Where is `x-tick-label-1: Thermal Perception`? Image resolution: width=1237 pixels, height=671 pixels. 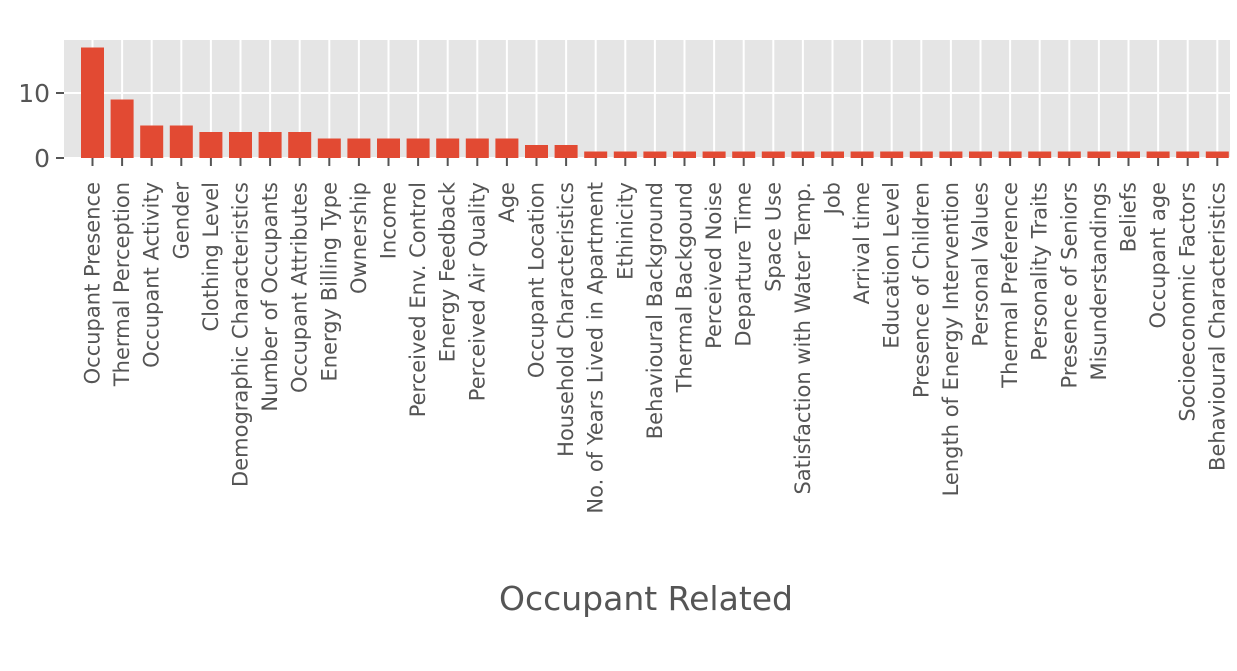
x-tick-label-1: Thermal Perception is located at coordinates (122, 284).